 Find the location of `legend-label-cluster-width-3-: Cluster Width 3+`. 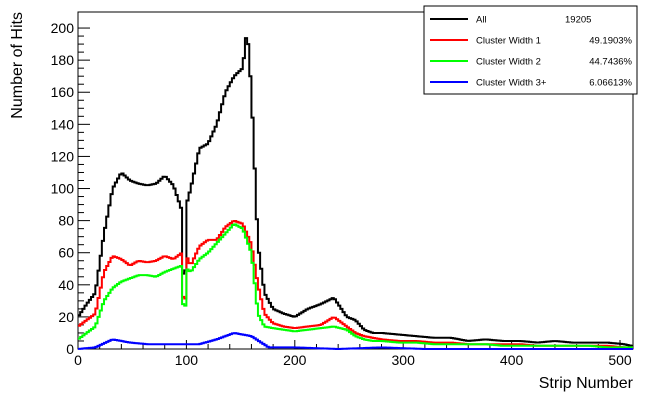

legend-label-cluster-width-3-: Cluster Width 3+ is located at coordinates (511, 83).